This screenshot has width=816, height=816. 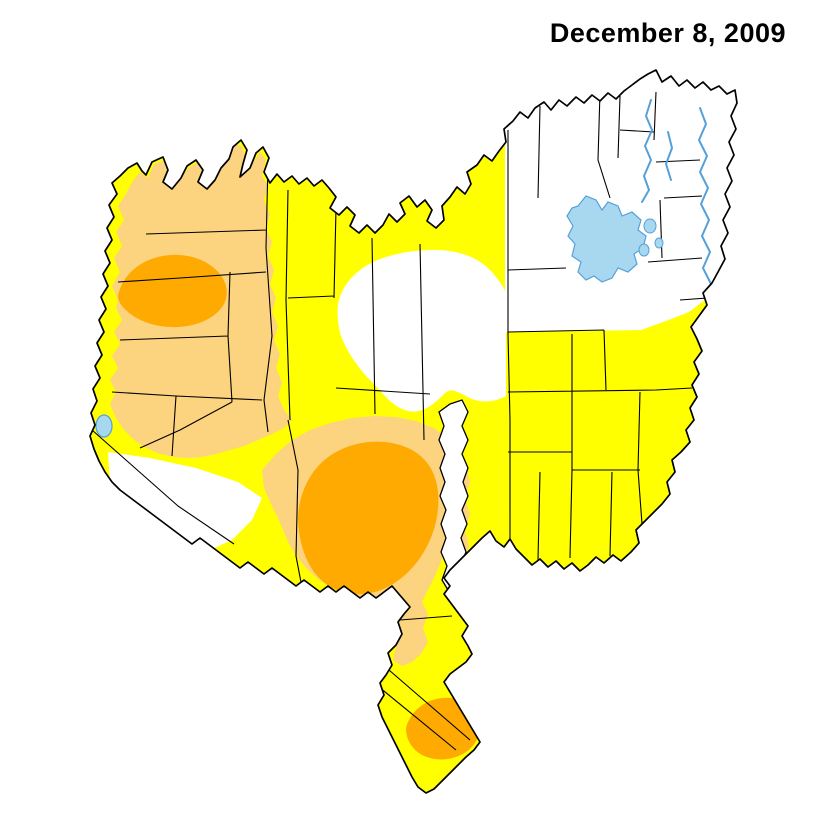 What do you see at coordinates (368, 518) in the screenshot?
I see `drought-d2-region-central-south` at bounding box center [368, 518].